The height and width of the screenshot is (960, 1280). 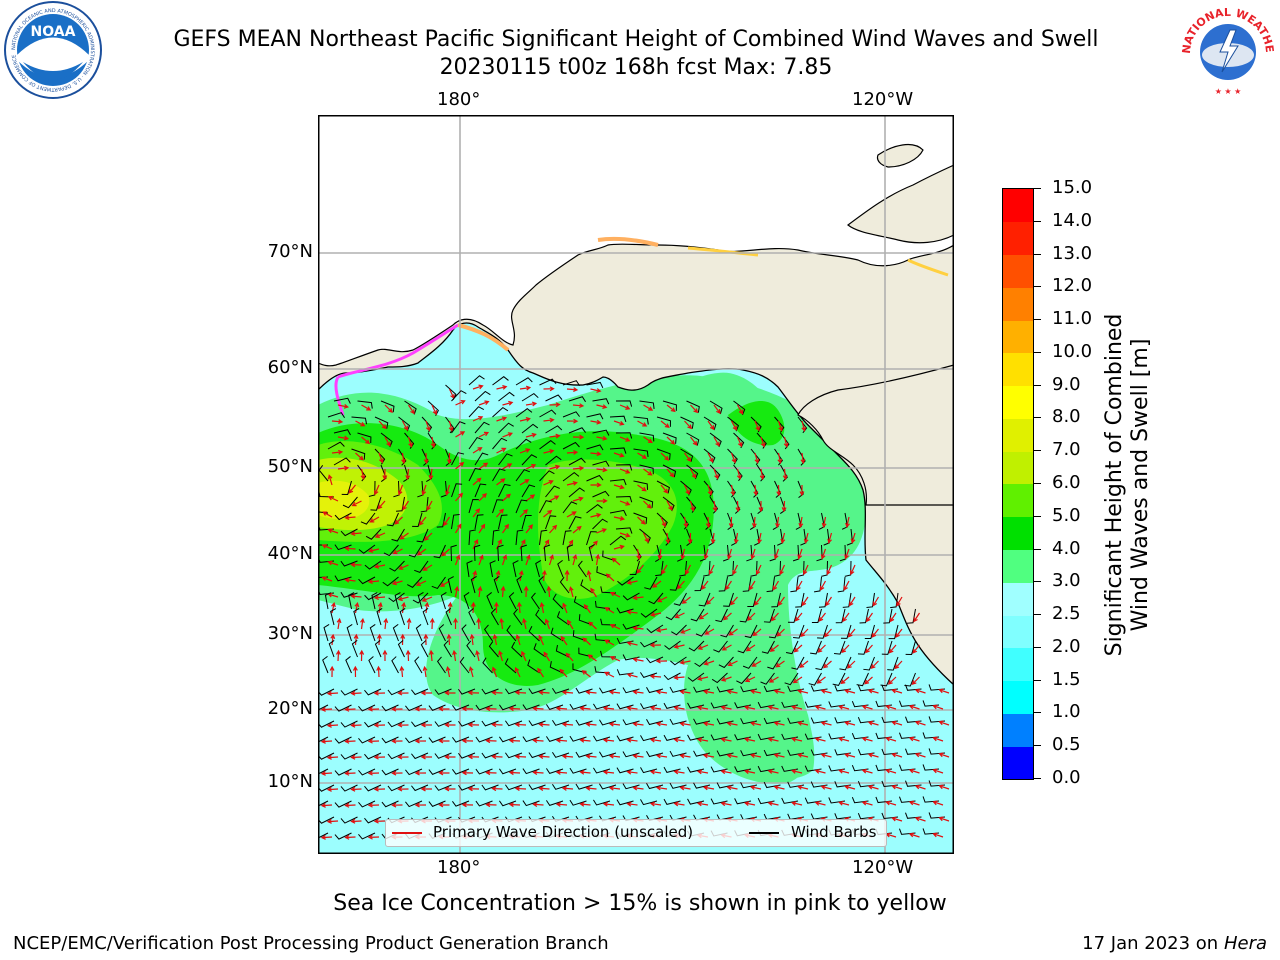 What do you see at coordinates (1018, 484) in the screenshot?
I see `colorbar` at bounding box center [1018, 484].